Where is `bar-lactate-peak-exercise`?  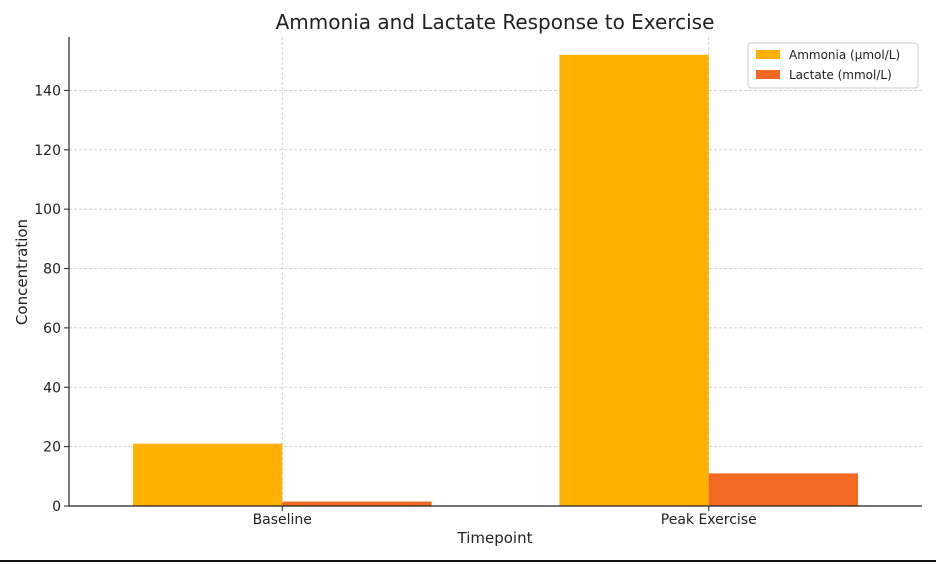 bar-lactate-peak-exercise is located at coordinates (783, 489).